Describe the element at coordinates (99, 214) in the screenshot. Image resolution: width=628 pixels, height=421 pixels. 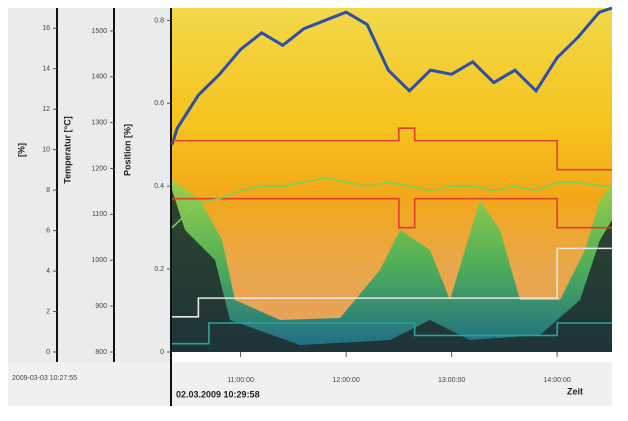
I see `tick-label: 1100` at that location.